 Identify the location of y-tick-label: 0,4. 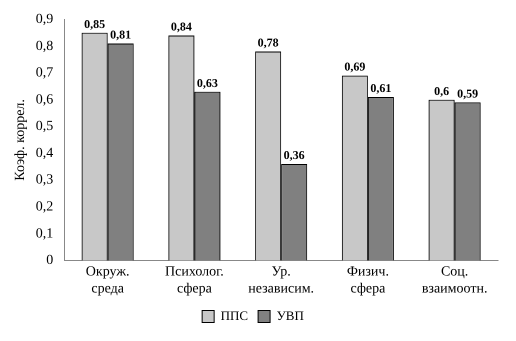
(45, 153).